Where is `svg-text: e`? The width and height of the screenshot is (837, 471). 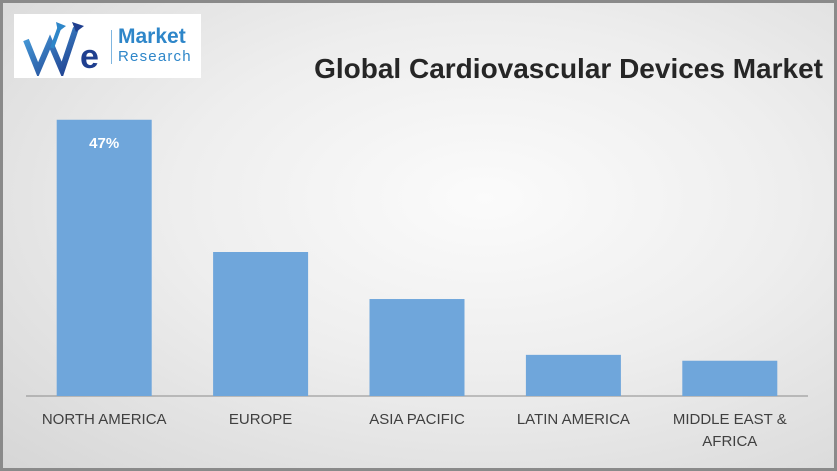
svg-text: e is located at coordinates (89, 57).